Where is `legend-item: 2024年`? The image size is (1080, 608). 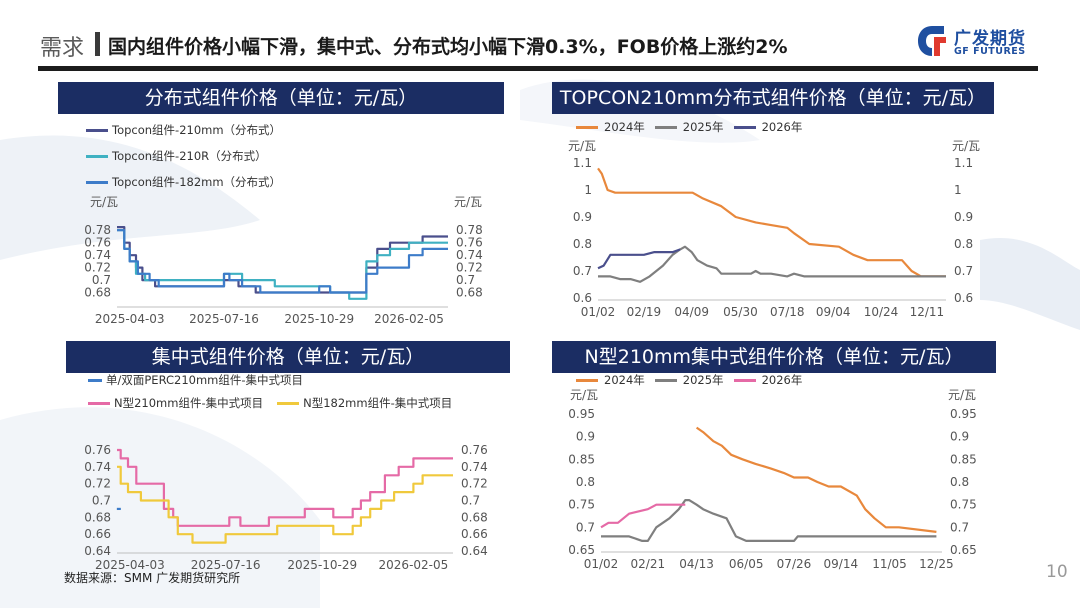
legend-item: 2024年 is located at coordinates (610, 380).